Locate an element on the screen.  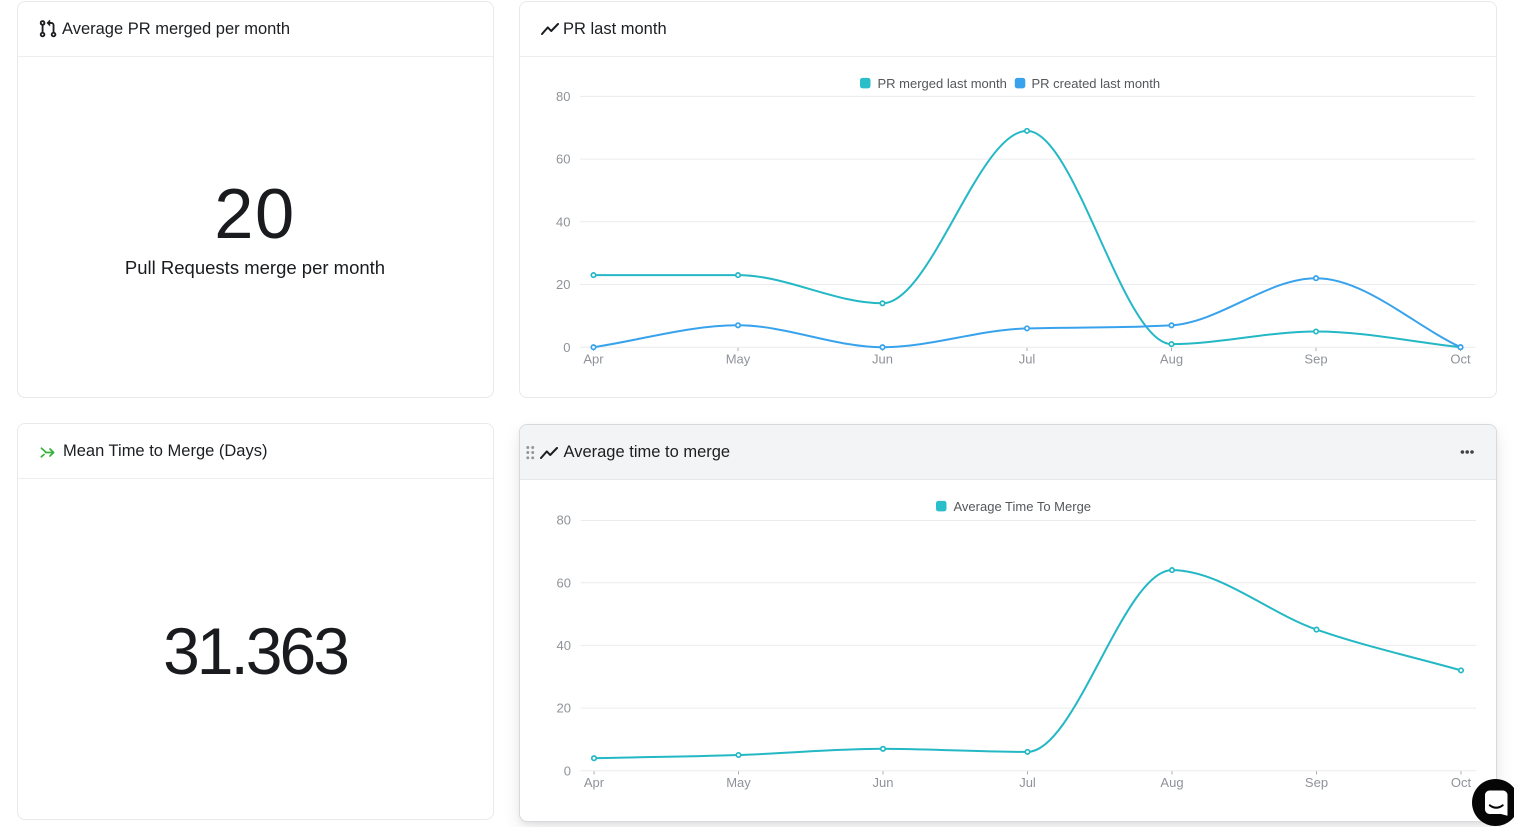
svg-text: Average Time To Merge is located at coordinates (1022, 506).